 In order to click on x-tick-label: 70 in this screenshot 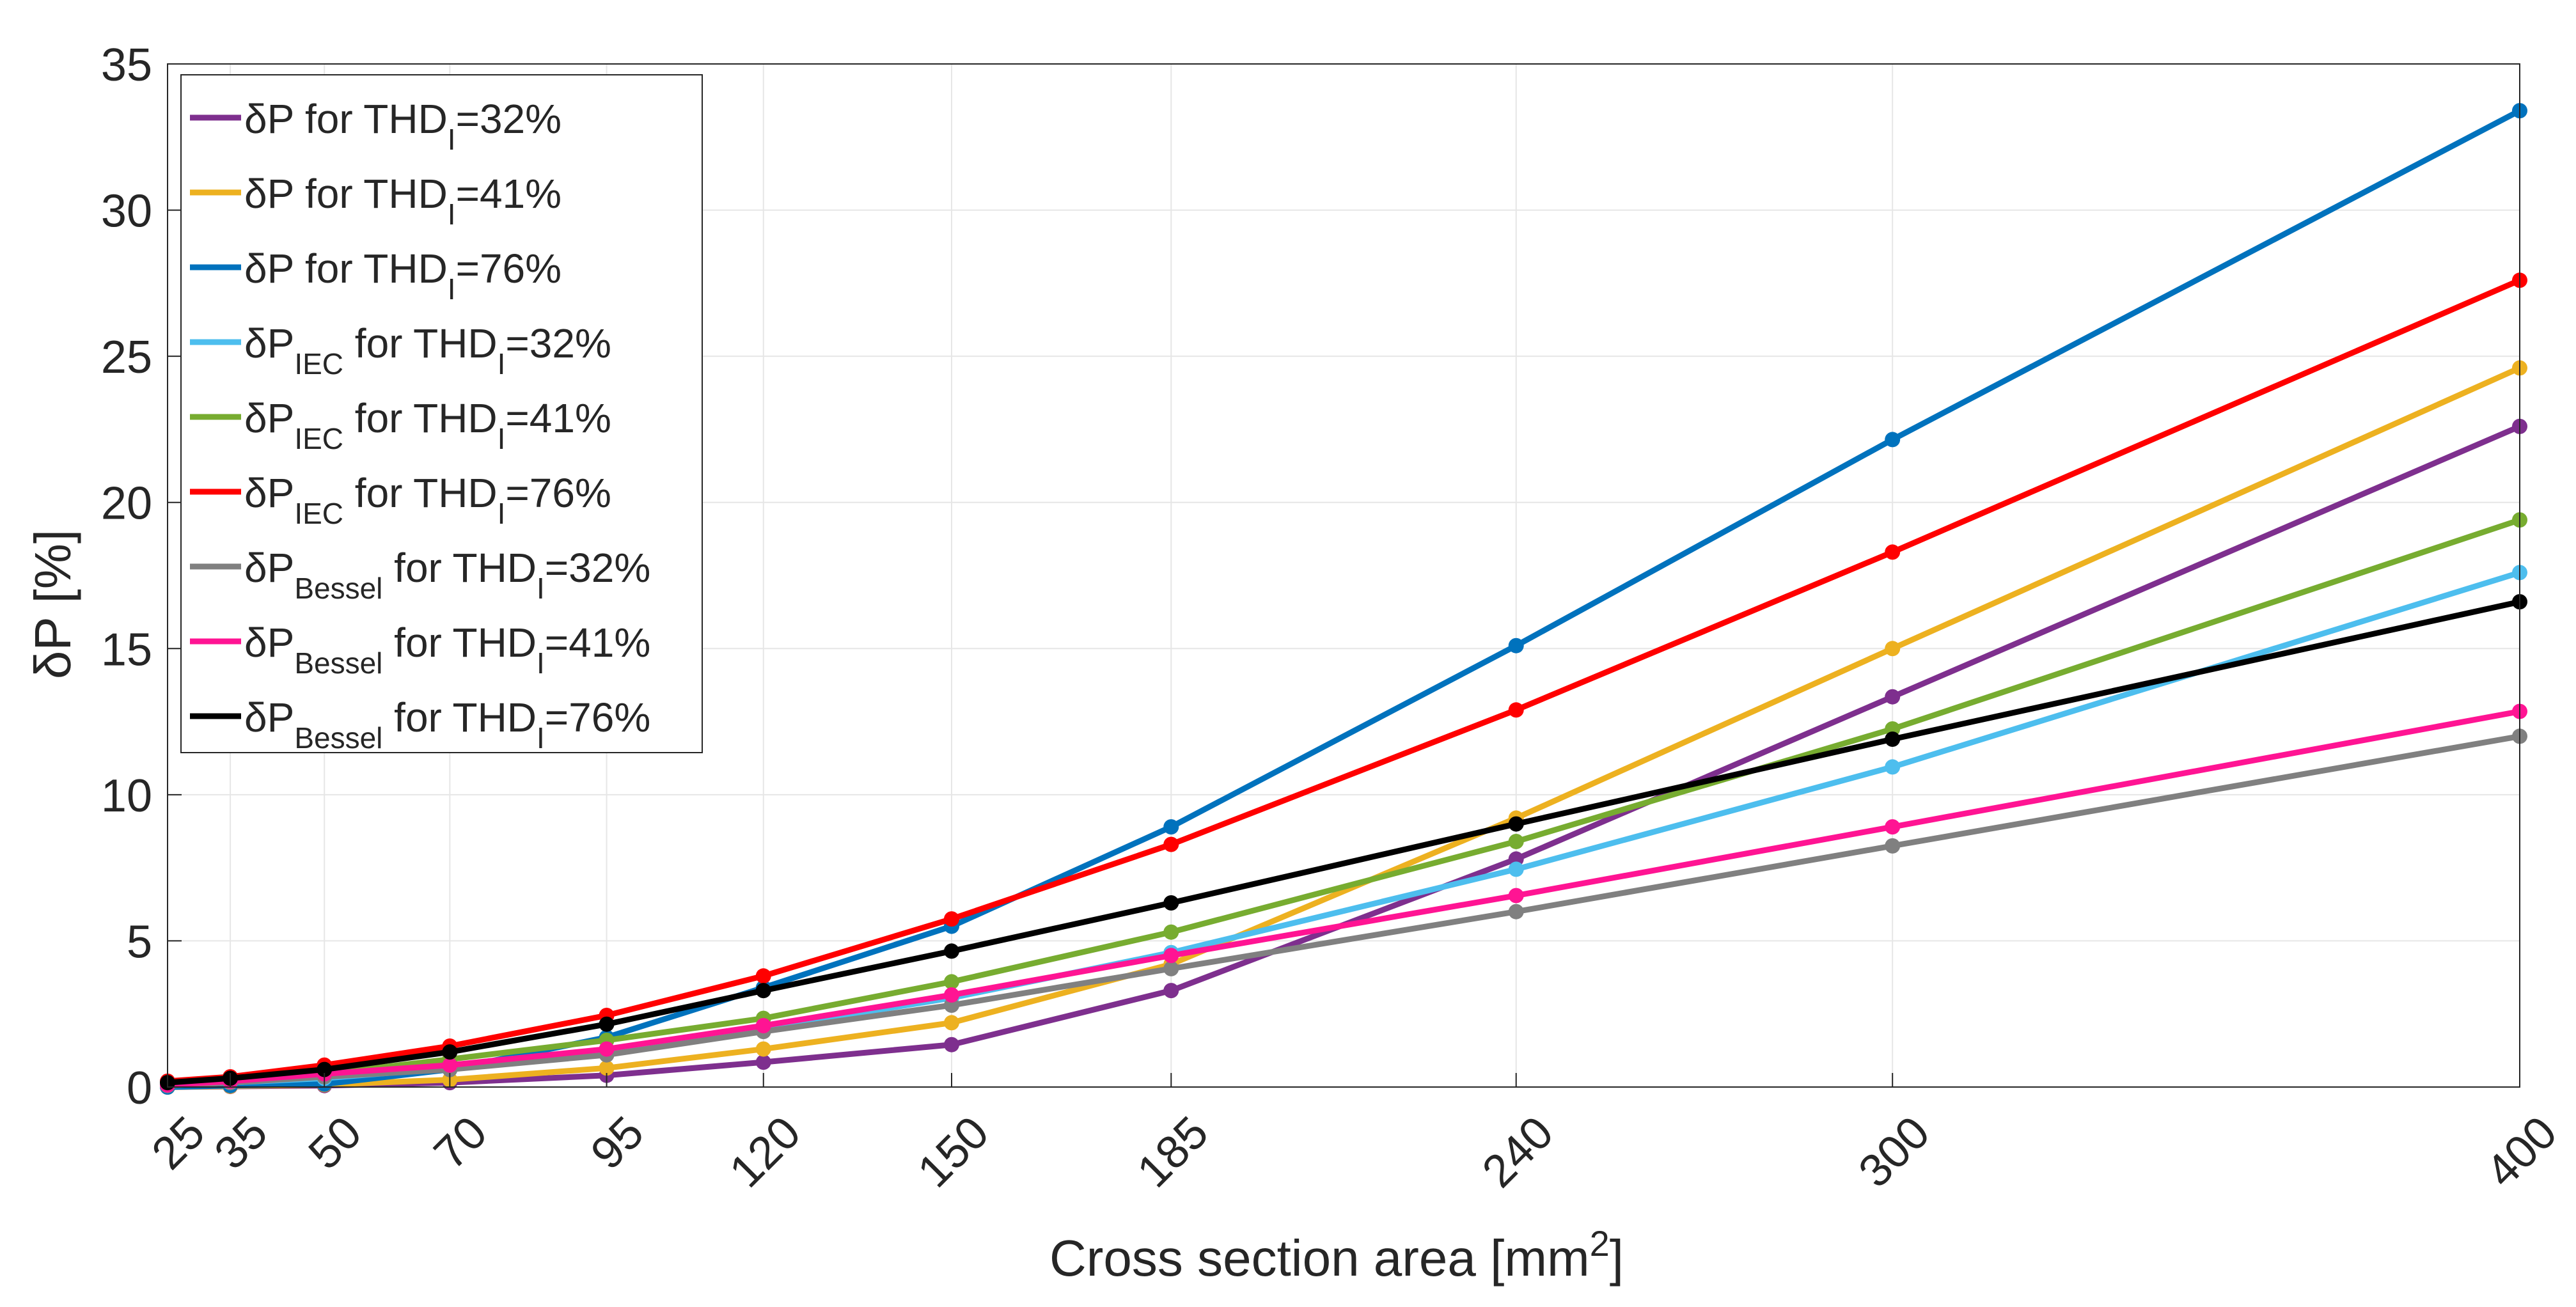, I will do `click(461, 1143)`.